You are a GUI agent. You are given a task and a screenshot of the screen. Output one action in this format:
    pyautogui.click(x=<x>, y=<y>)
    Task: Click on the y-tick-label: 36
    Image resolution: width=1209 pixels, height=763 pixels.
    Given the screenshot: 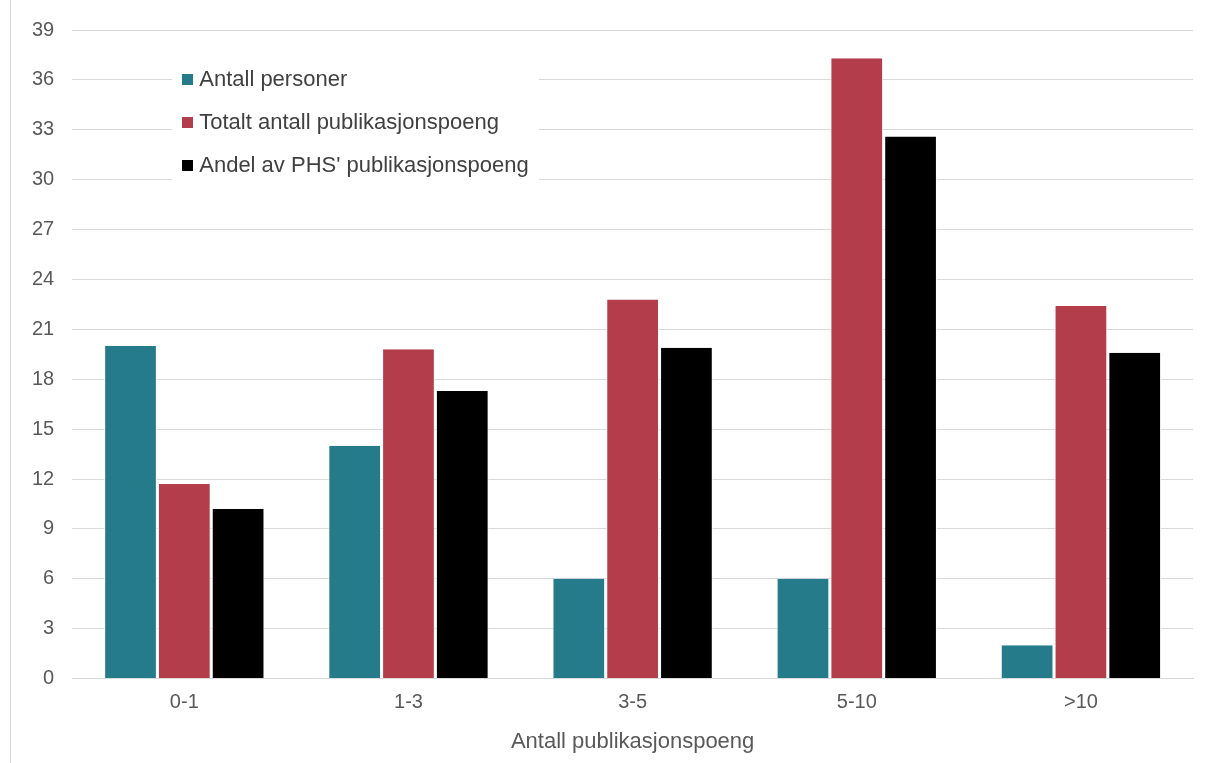 What is the action you would take?
    pyautogui.click(x=43, y=78)
    